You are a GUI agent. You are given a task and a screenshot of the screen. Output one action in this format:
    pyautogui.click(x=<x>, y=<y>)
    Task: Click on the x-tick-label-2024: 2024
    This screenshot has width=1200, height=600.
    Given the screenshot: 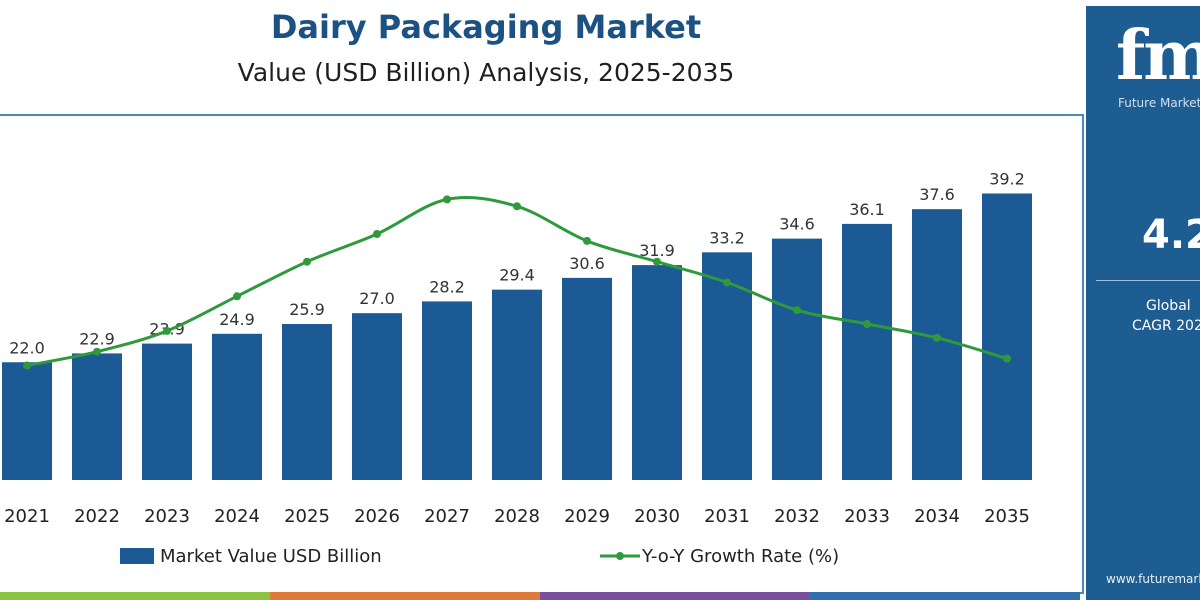 What is the action you would take?
    pyautogui.click(x=237, y=516)
    